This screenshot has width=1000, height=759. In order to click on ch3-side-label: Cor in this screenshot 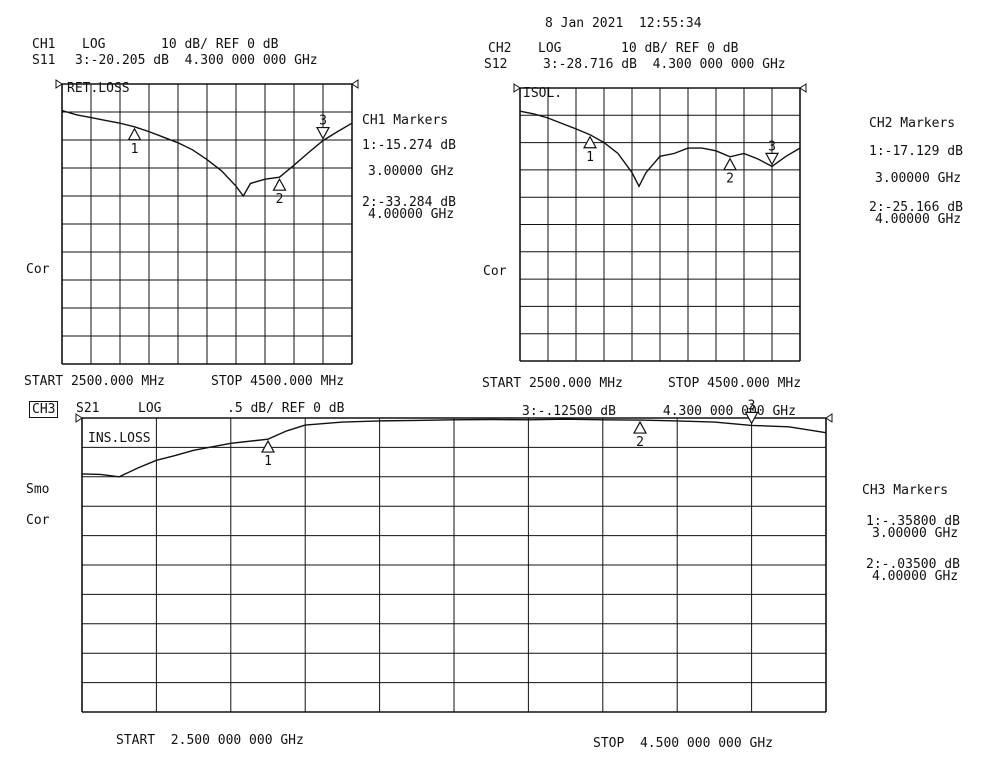, I will do `click(38, 520)`.